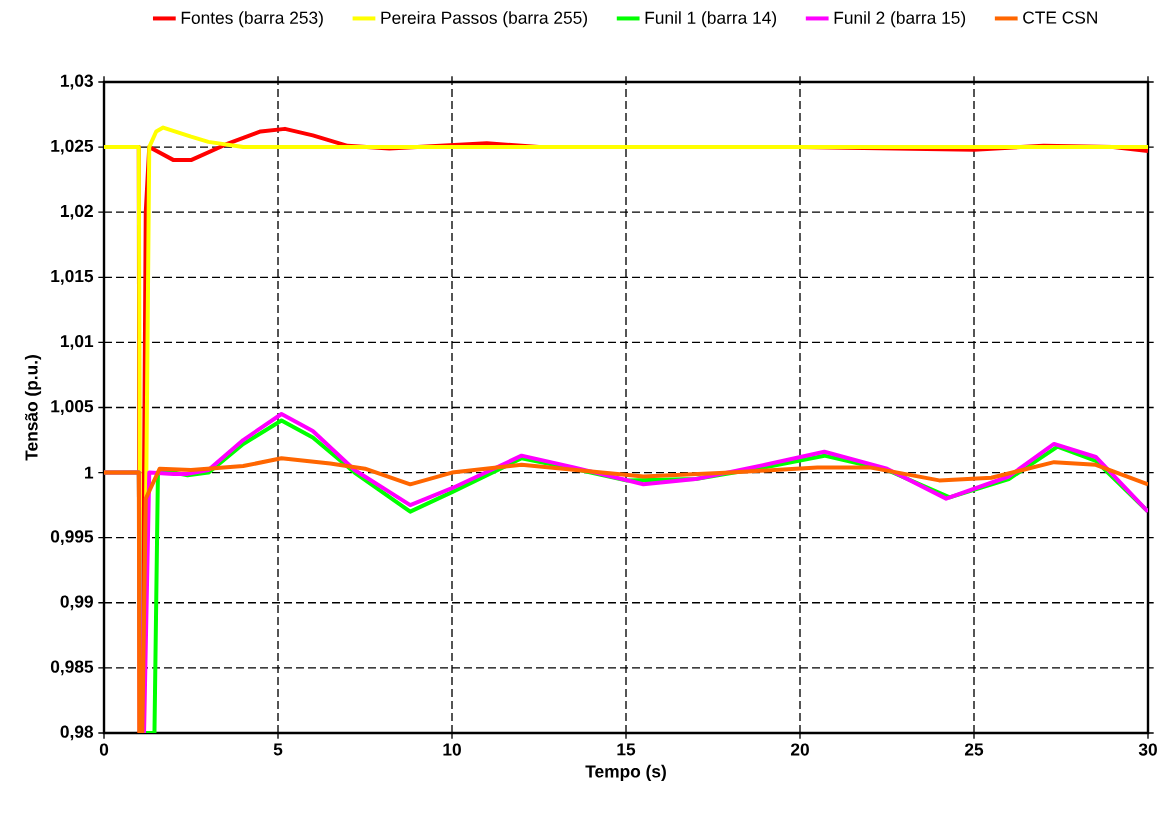 This screenshot has width=1171, height=827. I want to click on x-tick-label: 25, so click(974, 749).